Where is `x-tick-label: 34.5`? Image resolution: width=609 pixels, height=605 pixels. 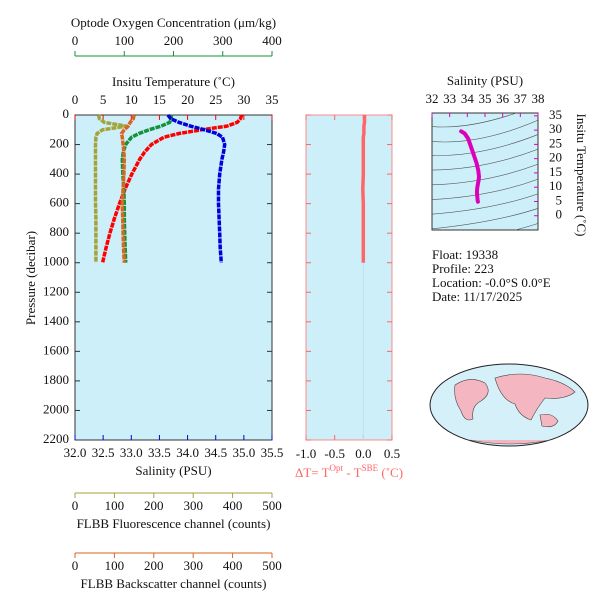
x-tick-label: 34.5 is located at coordinates (215, 452).